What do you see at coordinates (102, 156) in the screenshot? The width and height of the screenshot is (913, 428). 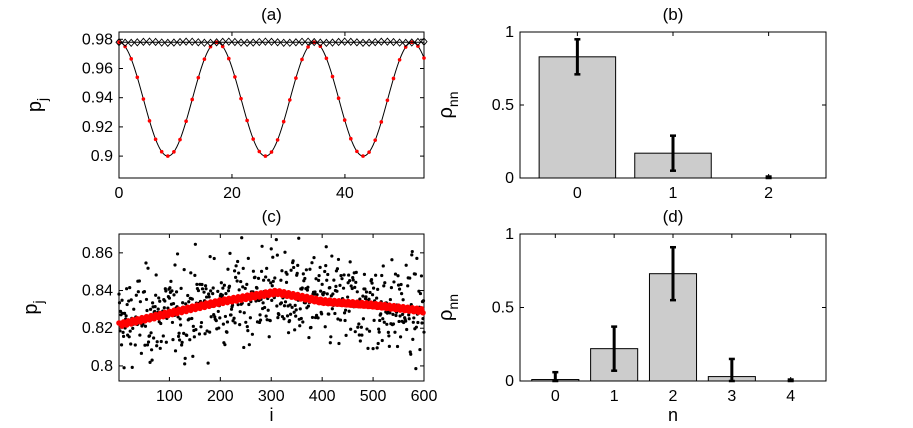 I see `panel-a-ytick-label: 0.9` at bounding box center [102, 156].